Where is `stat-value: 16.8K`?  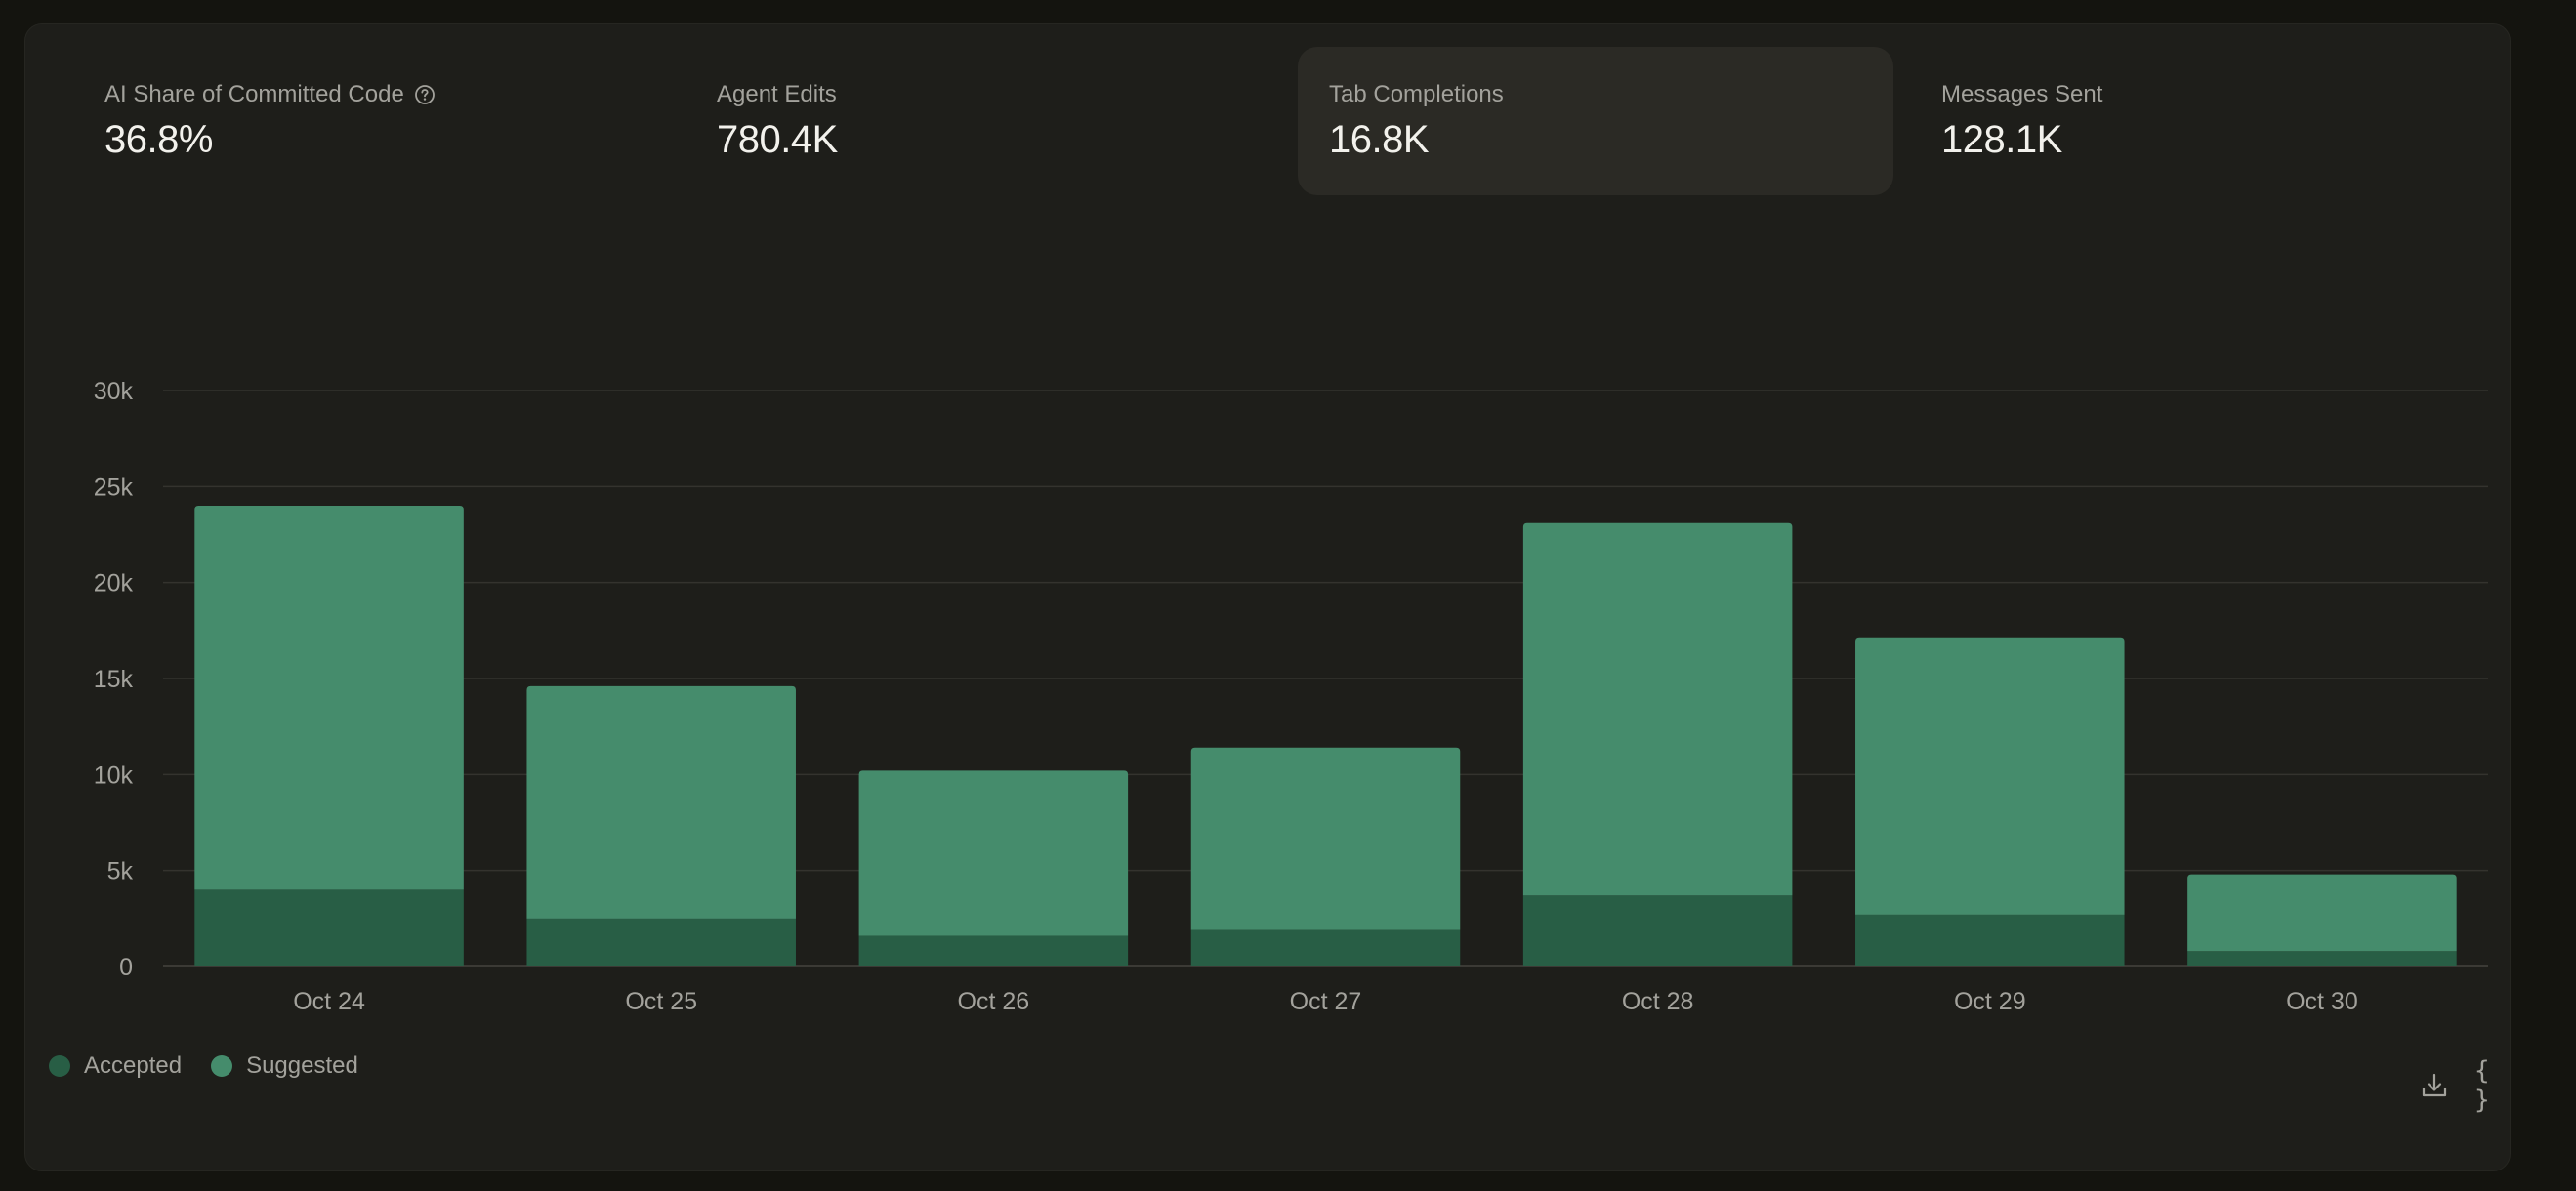 stat-value: 16.8K is located at coordinates (1379, 139).